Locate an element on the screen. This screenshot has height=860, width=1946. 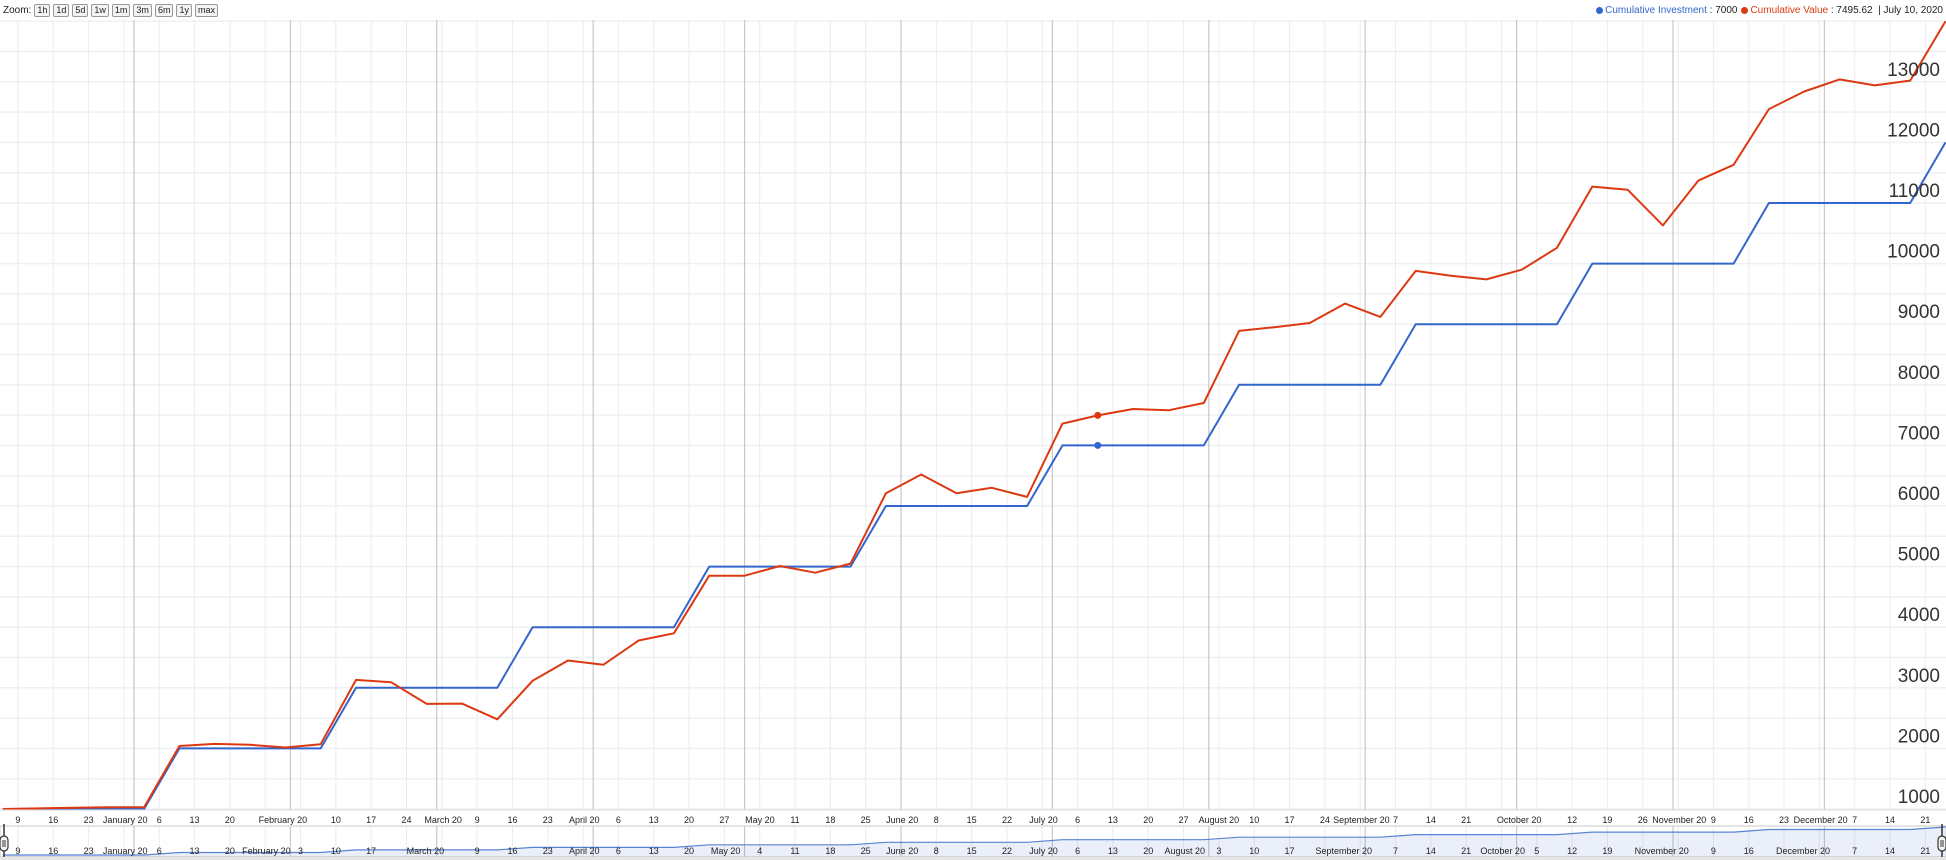
navigator-tick-label: July 20 is located at coordinates (1043, 851).